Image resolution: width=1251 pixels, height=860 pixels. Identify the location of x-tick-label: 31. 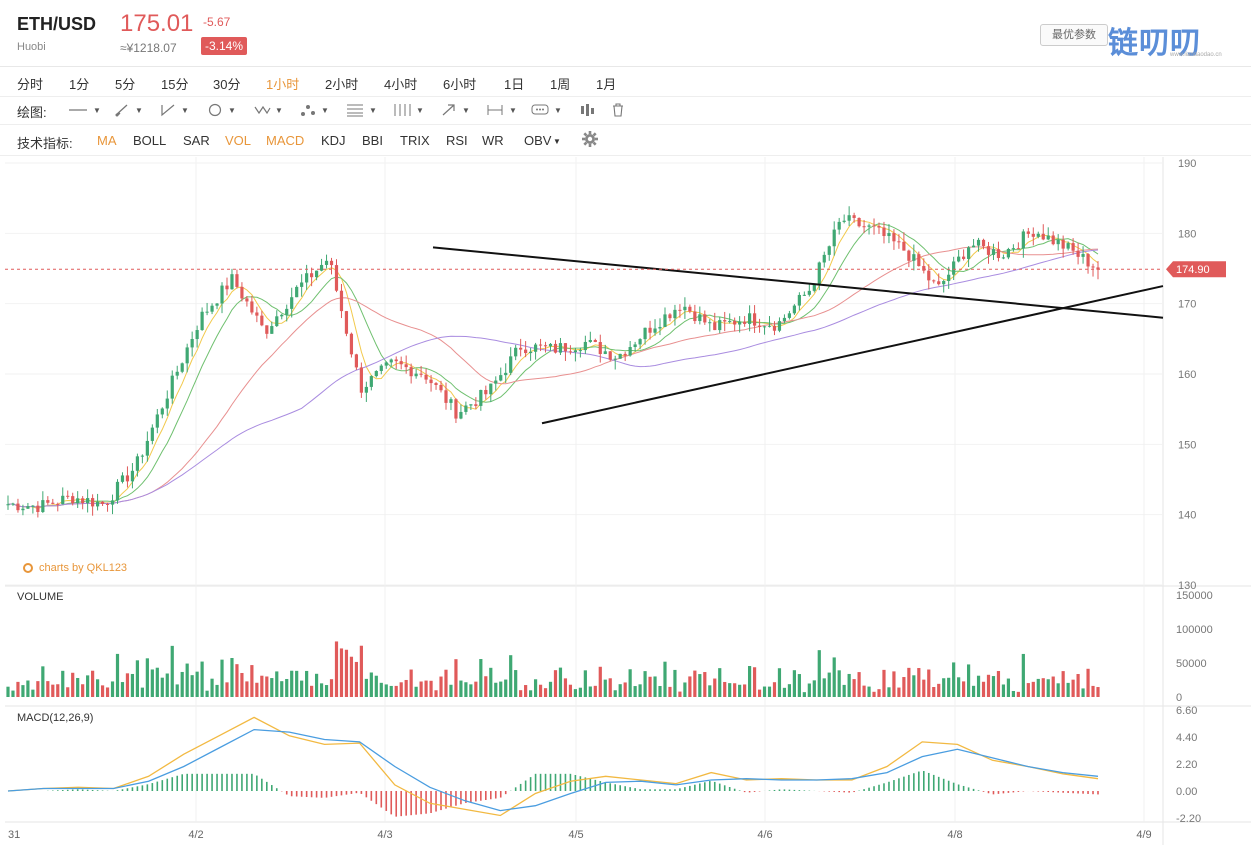
(14, 835).